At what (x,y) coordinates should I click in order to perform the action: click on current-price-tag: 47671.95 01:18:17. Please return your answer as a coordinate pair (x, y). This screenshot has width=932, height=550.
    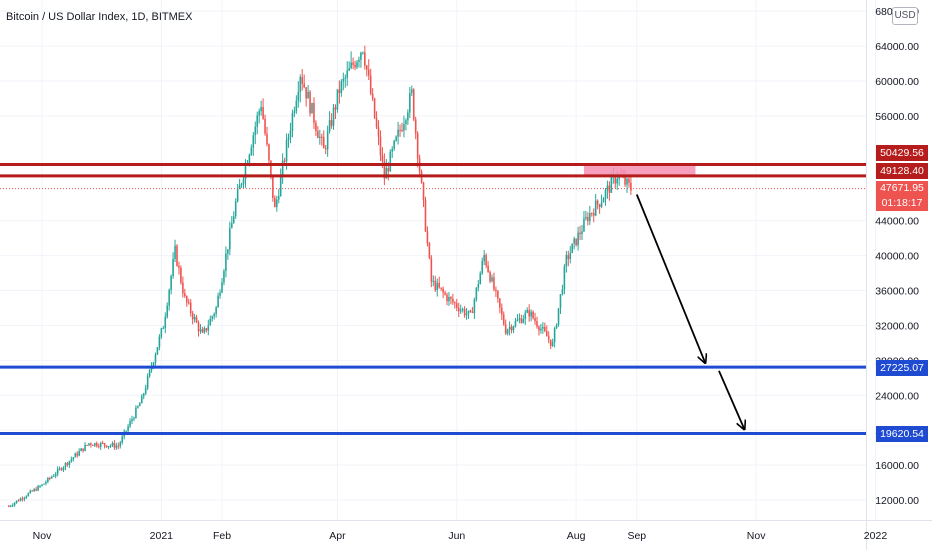
    Looking at the image, I should click on (902, 196).